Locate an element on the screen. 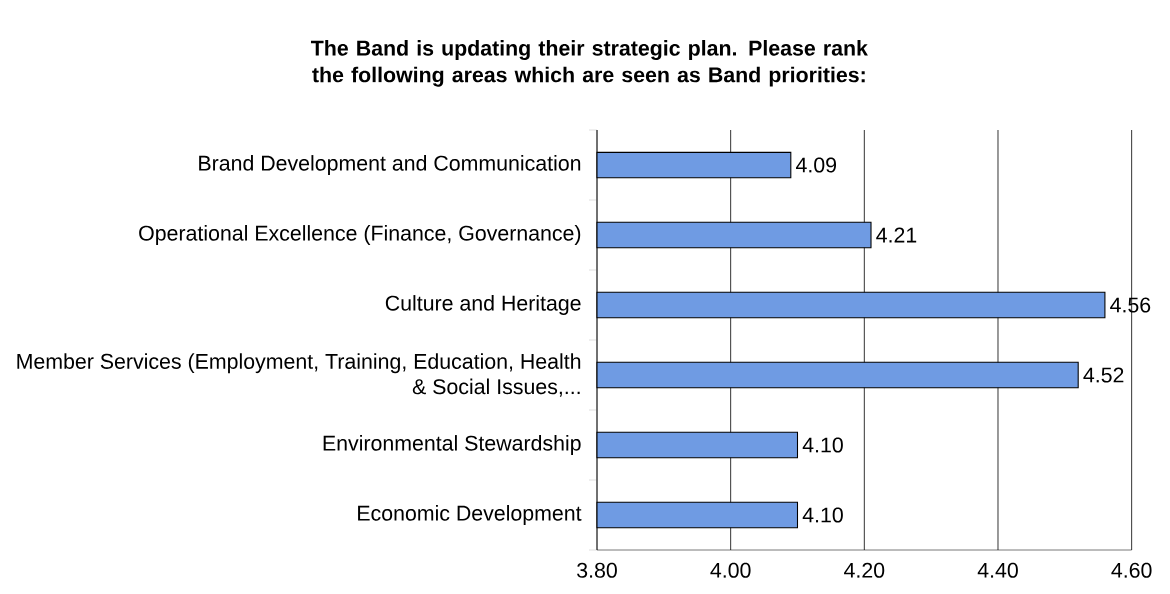 Image resolution: width=1170 pixels, height=594 pixels. x-tick-label: 3.80 is located at coordinates (597, 570).